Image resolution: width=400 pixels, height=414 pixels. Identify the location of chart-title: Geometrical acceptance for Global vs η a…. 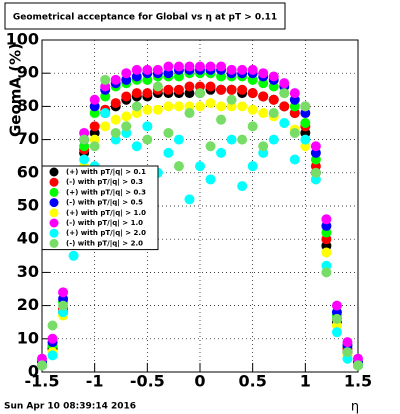
(145, 18).